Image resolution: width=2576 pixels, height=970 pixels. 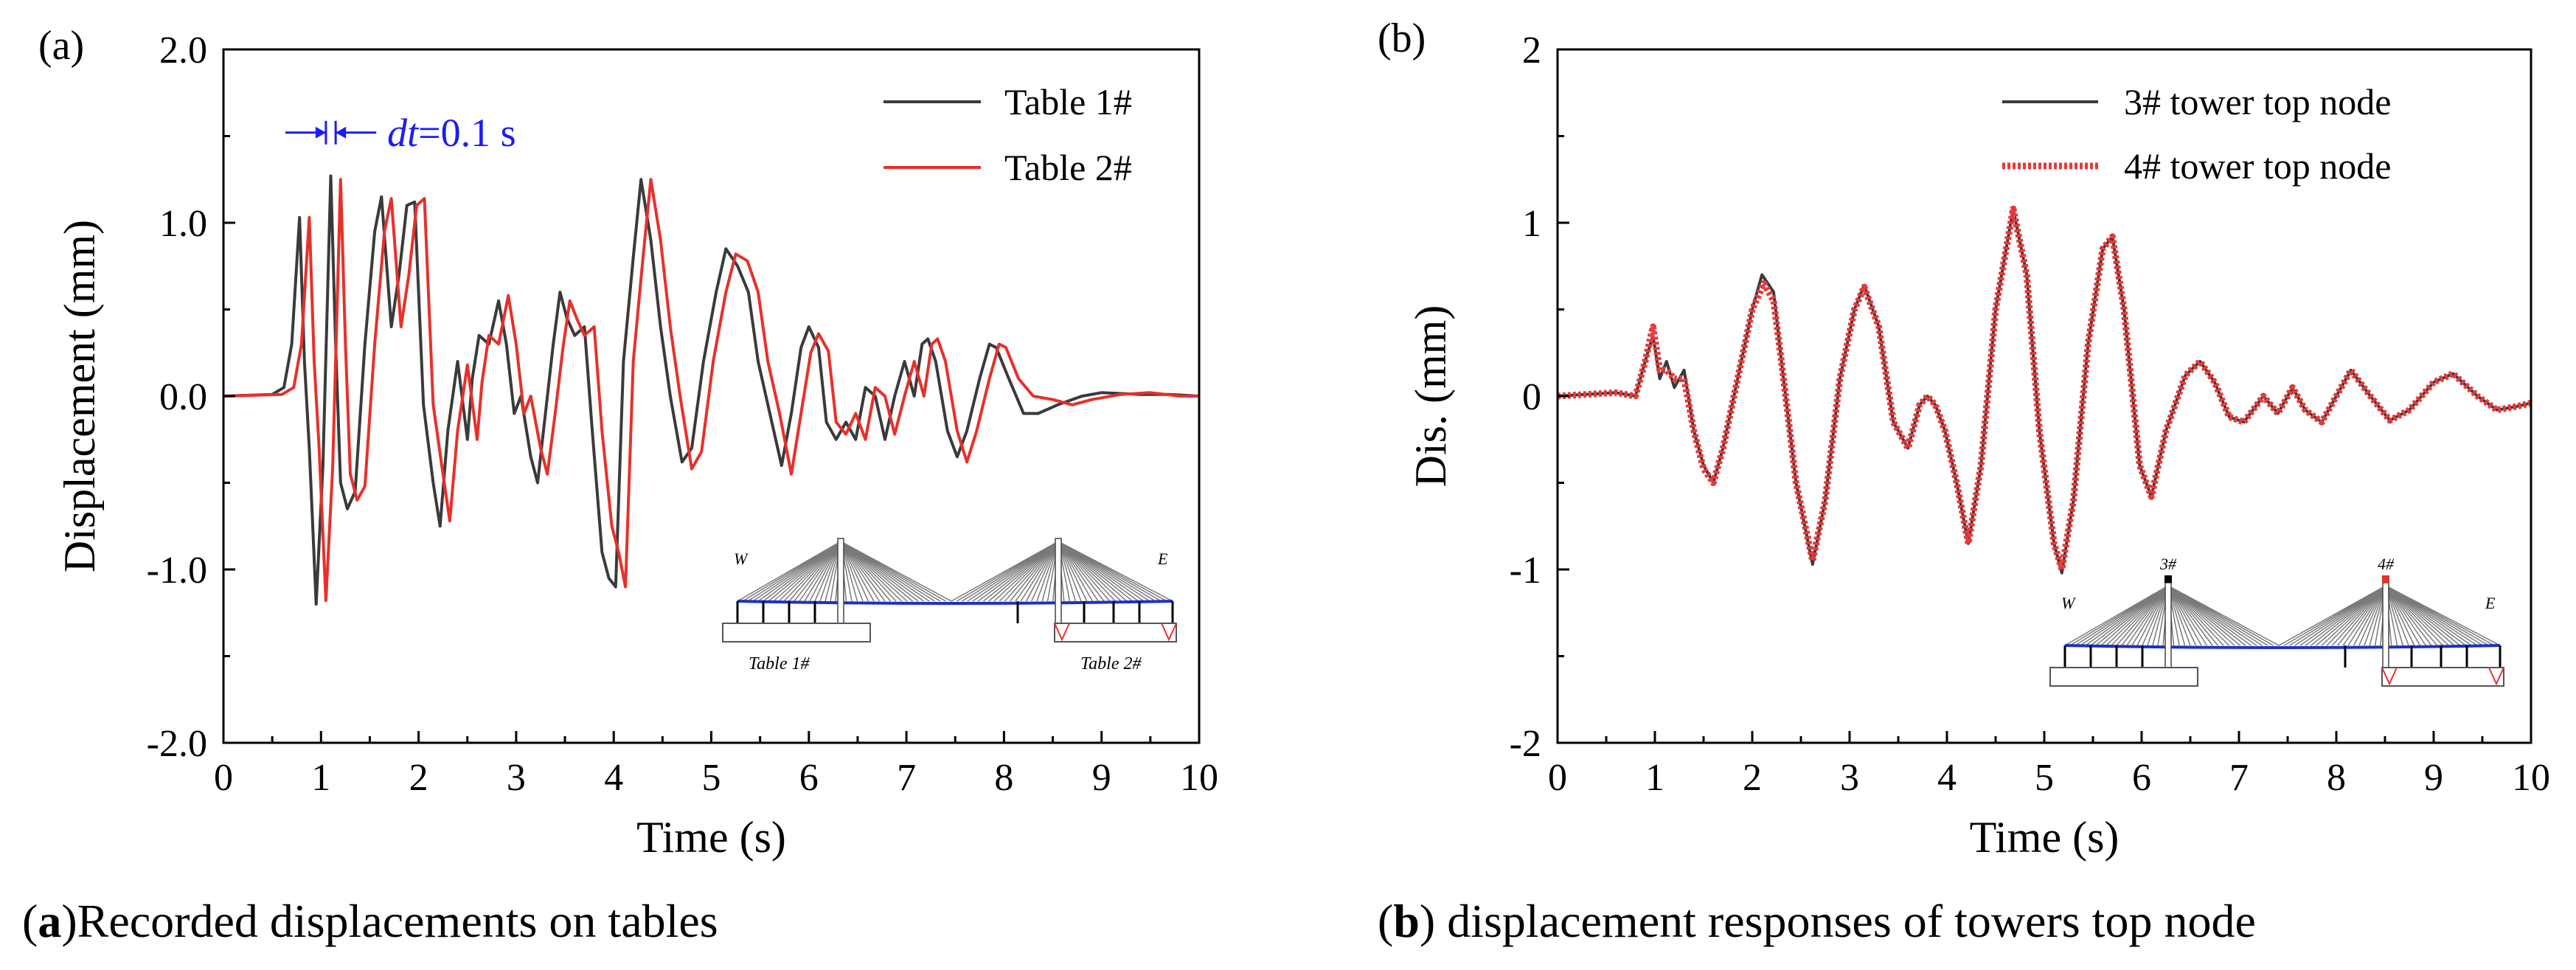 What do you see at coordinates (1531, 224) in the screenshot?
I see `ch1-ytick-label-3: 1` at bounding box center [1531, 224].